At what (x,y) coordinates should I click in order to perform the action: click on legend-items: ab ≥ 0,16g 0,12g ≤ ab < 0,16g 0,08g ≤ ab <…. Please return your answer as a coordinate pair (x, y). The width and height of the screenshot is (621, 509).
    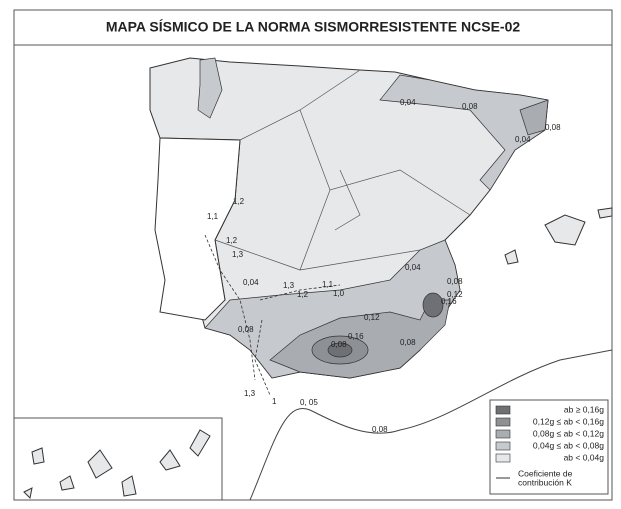
    Looking at the image, I should click on (550, 445).